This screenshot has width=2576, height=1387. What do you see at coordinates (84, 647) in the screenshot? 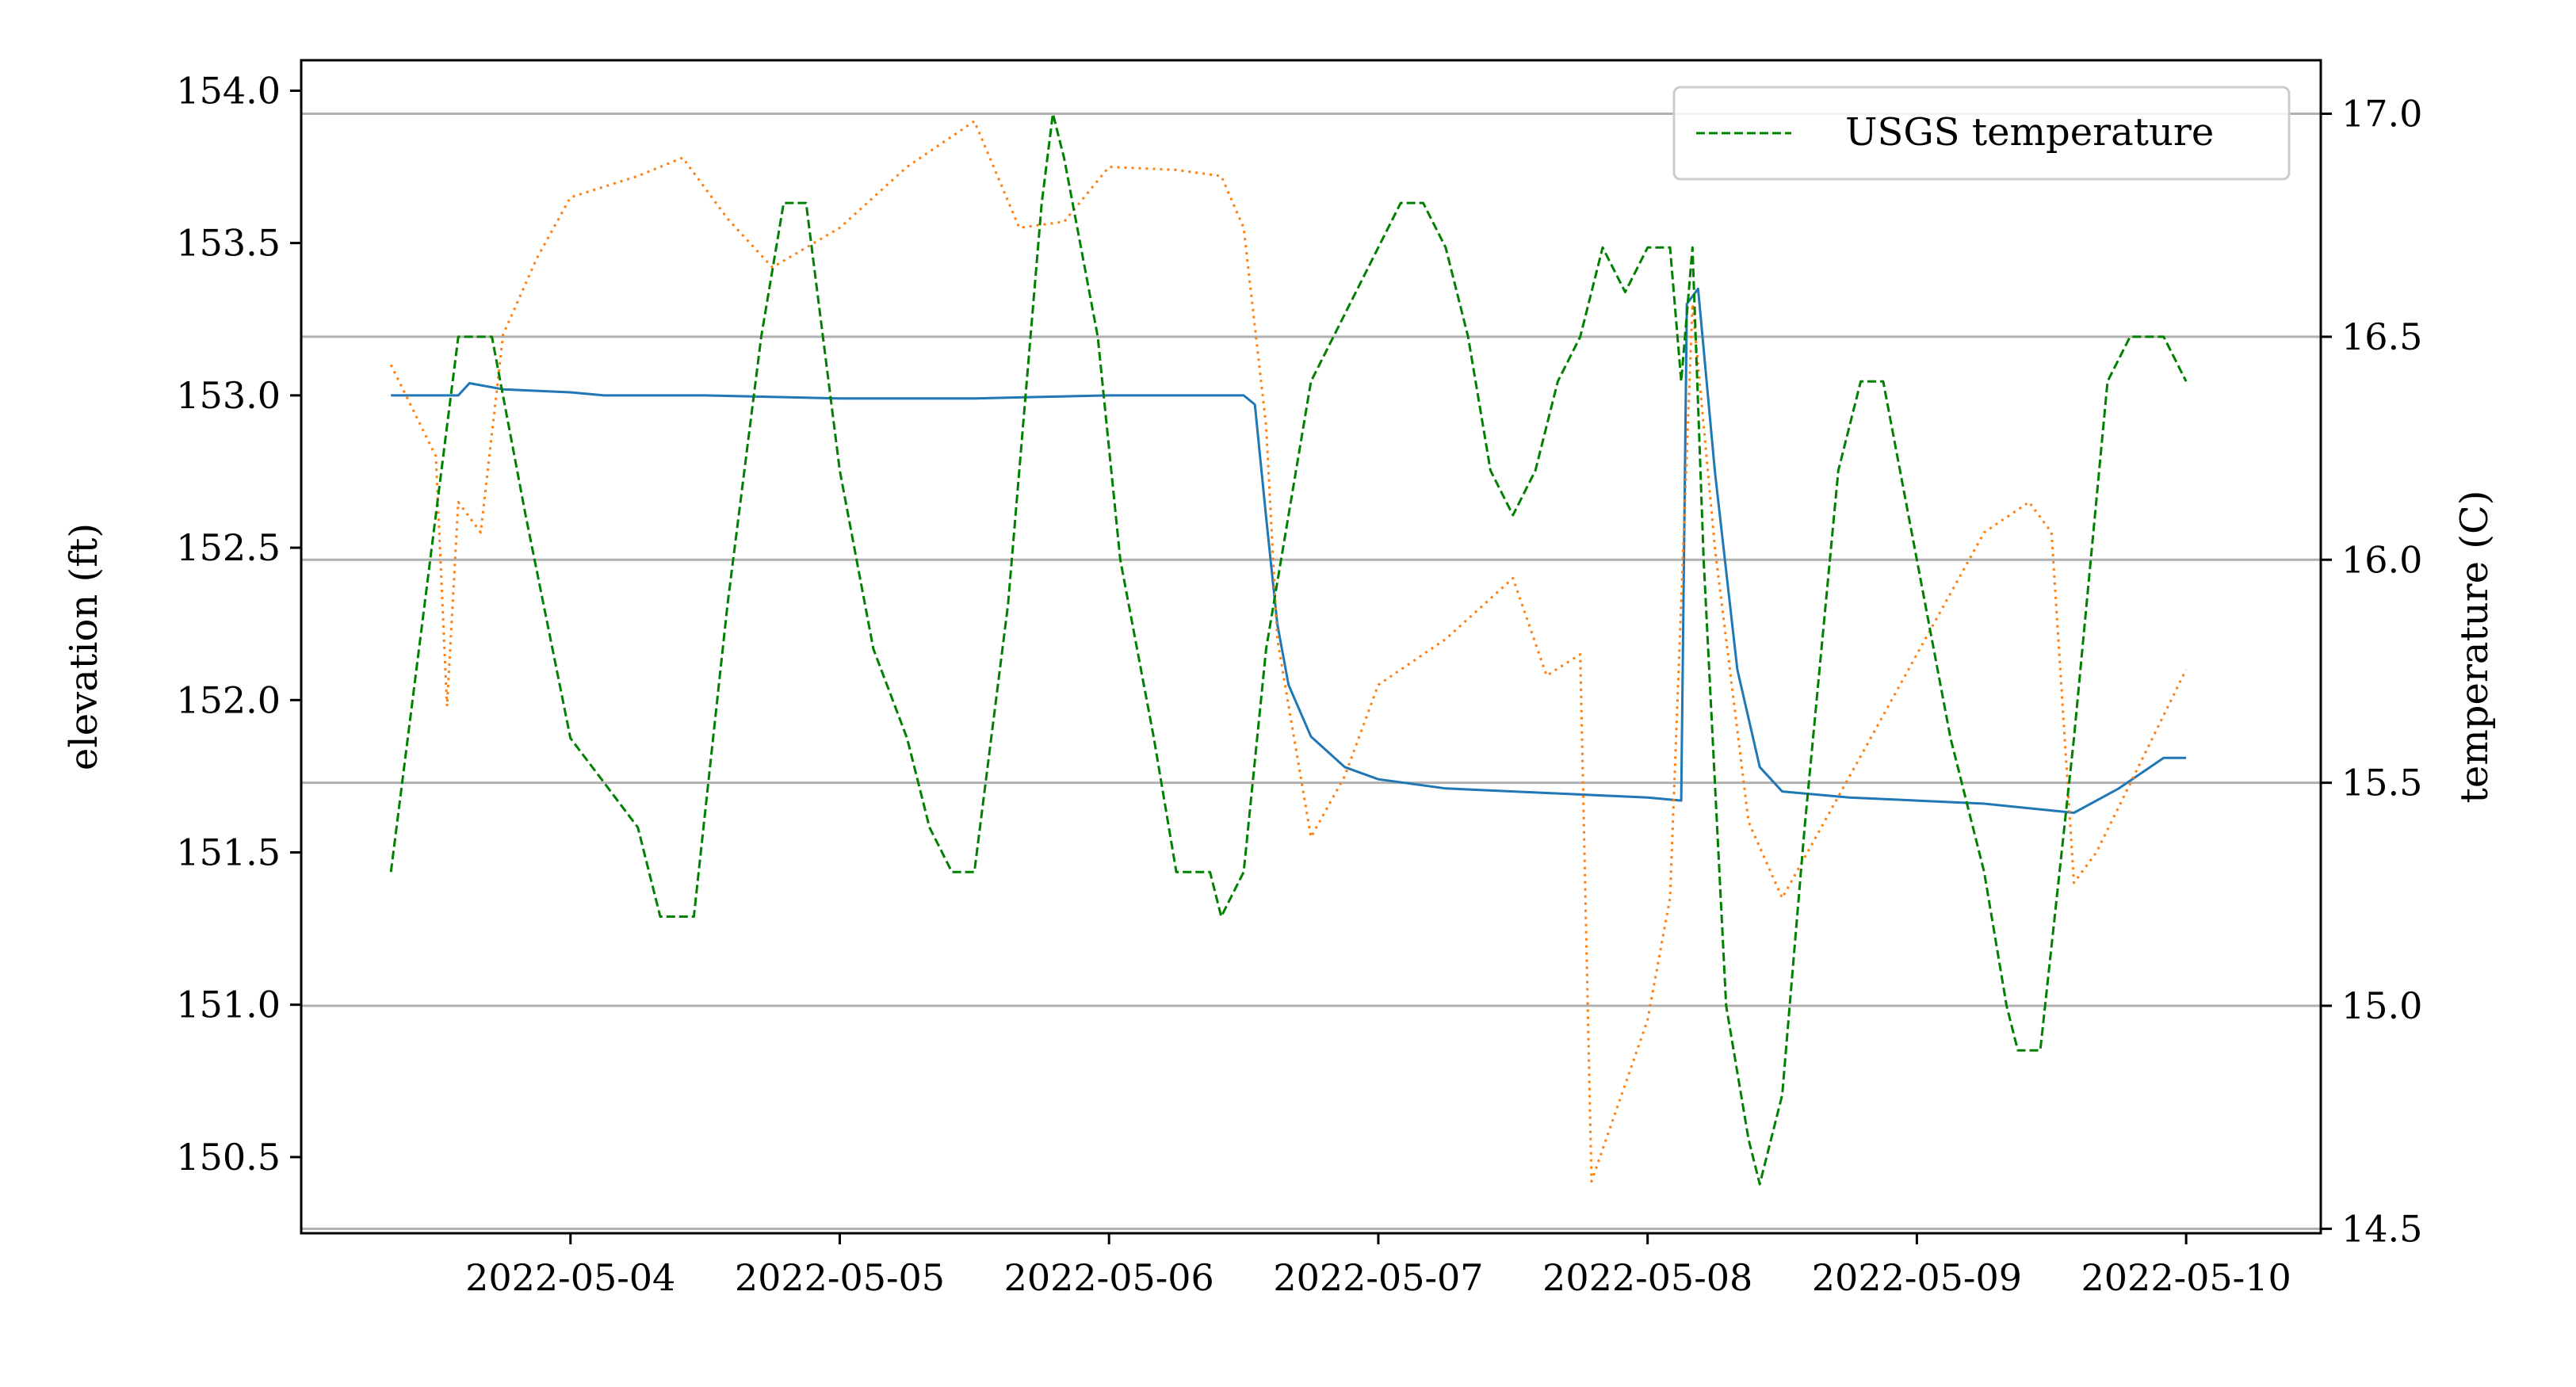
I see `y-axis-left-label: elevation (ft)` at bounding box center [84, 647].